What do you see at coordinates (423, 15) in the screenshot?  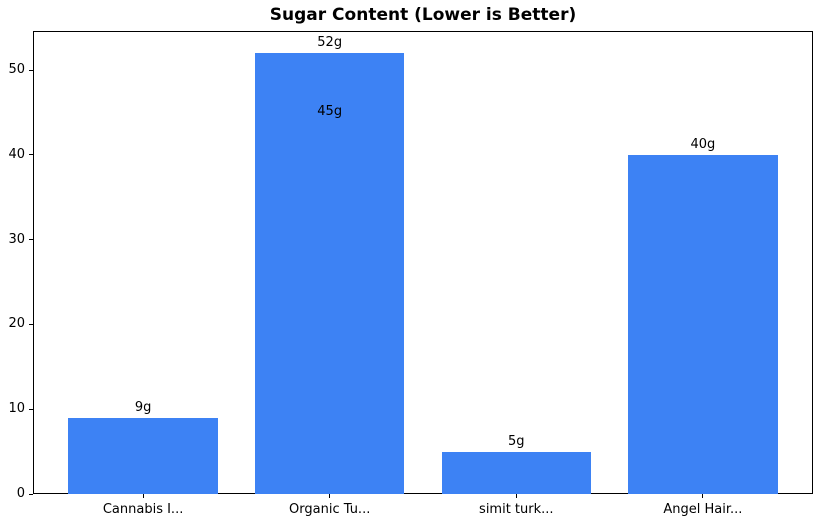 I see `chart-title: Sugar Content (Lower is Better)` at bounding box center [423, 15].